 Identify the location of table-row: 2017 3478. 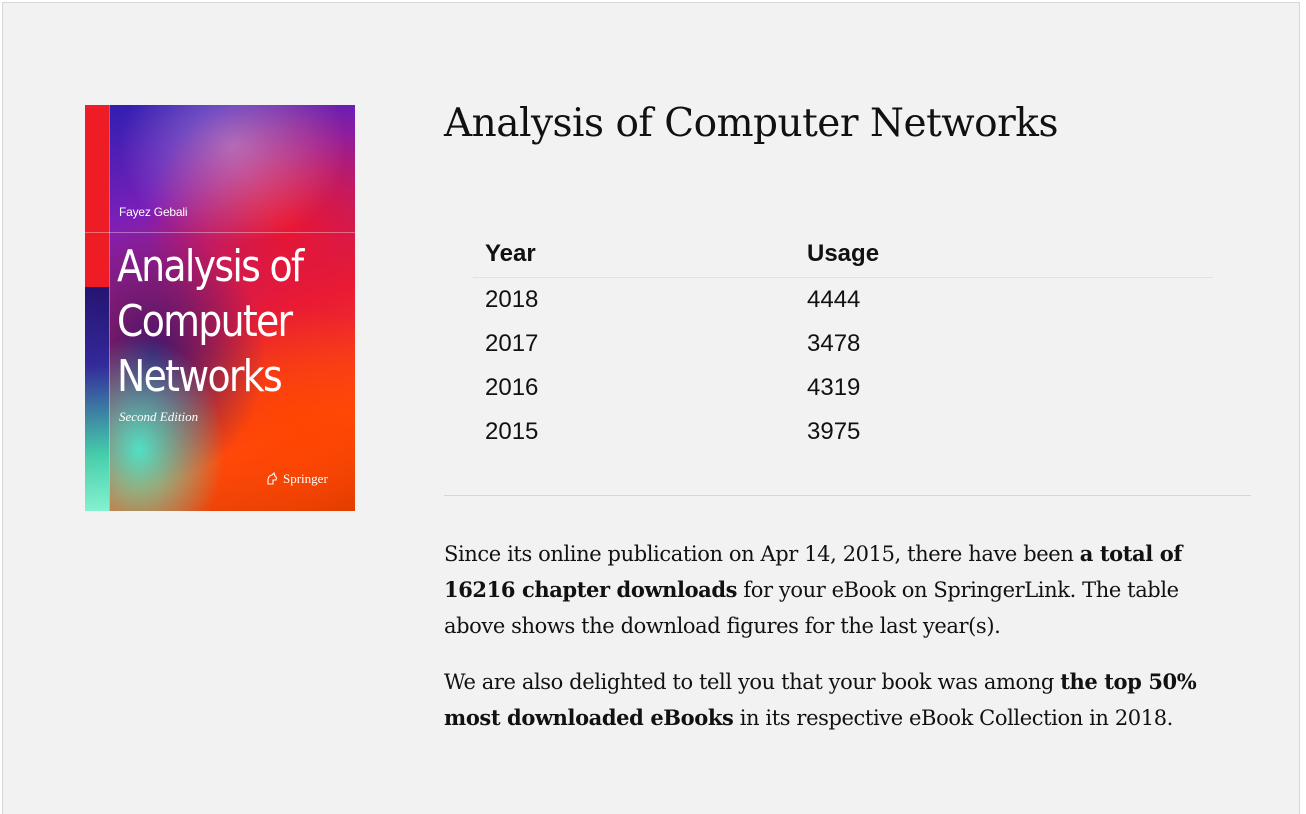
(843, 344).